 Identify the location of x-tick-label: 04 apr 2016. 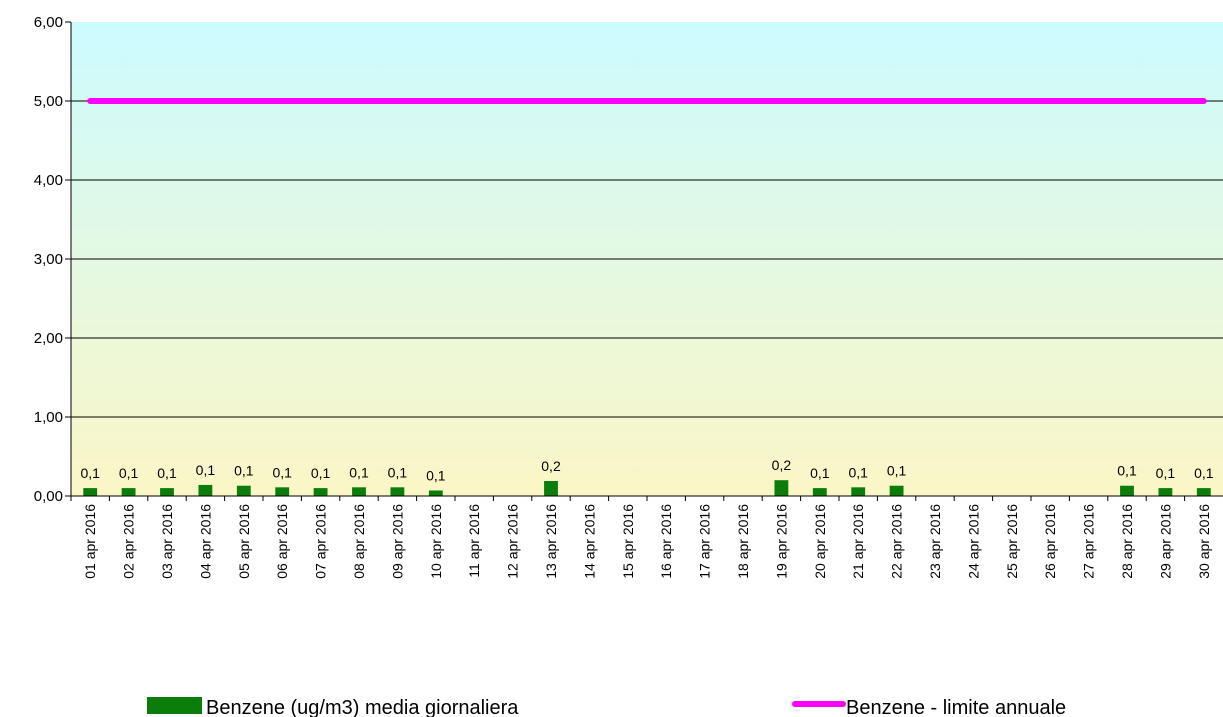
(205, 541).